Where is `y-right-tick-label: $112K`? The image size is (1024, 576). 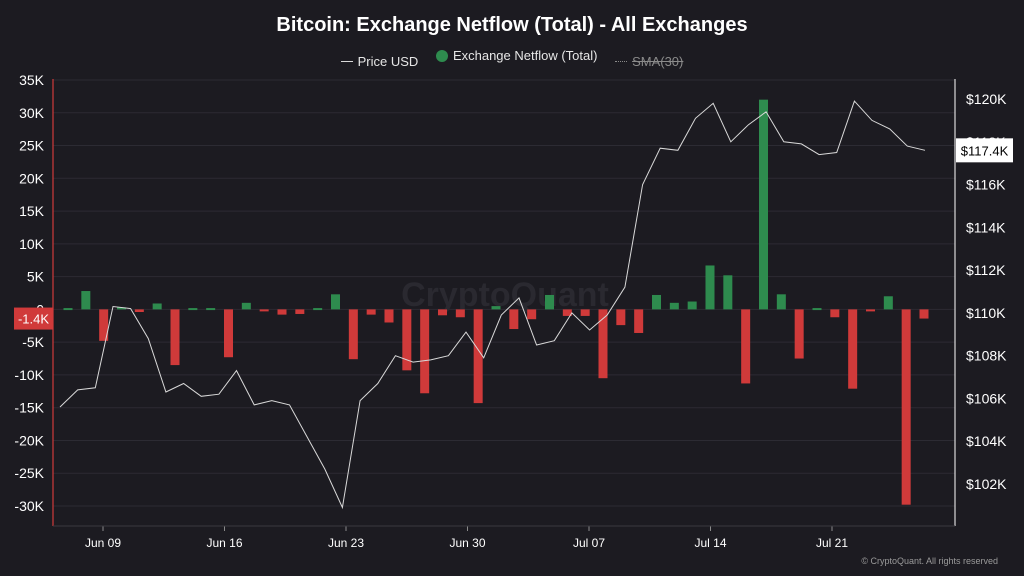 y-right-tick-label: $112K is located at coordinates (986, 270).